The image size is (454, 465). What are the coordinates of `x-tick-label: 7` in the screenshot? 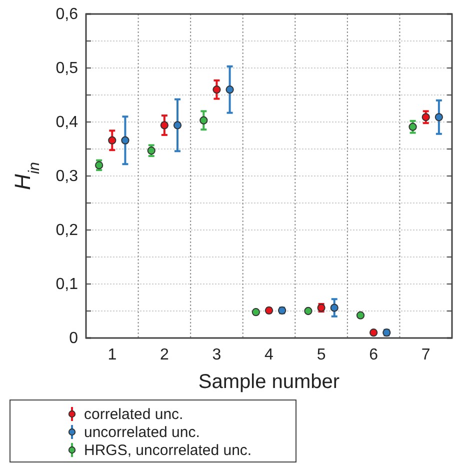 It's located at (425, 355).